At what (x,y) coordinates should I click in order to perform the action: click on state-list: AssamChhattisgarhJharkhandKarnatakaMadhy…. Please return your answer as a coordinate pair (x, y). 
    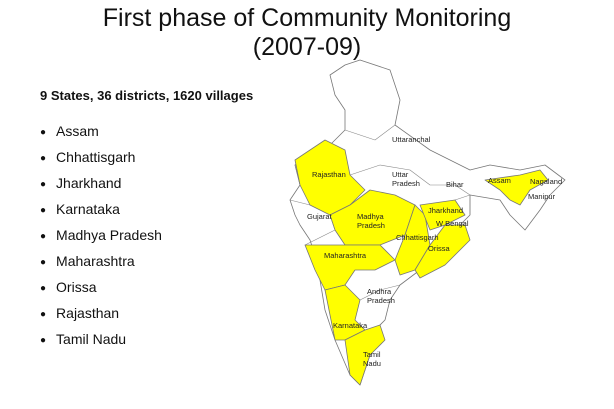
    Looking at the image, I should click on (101, 235).